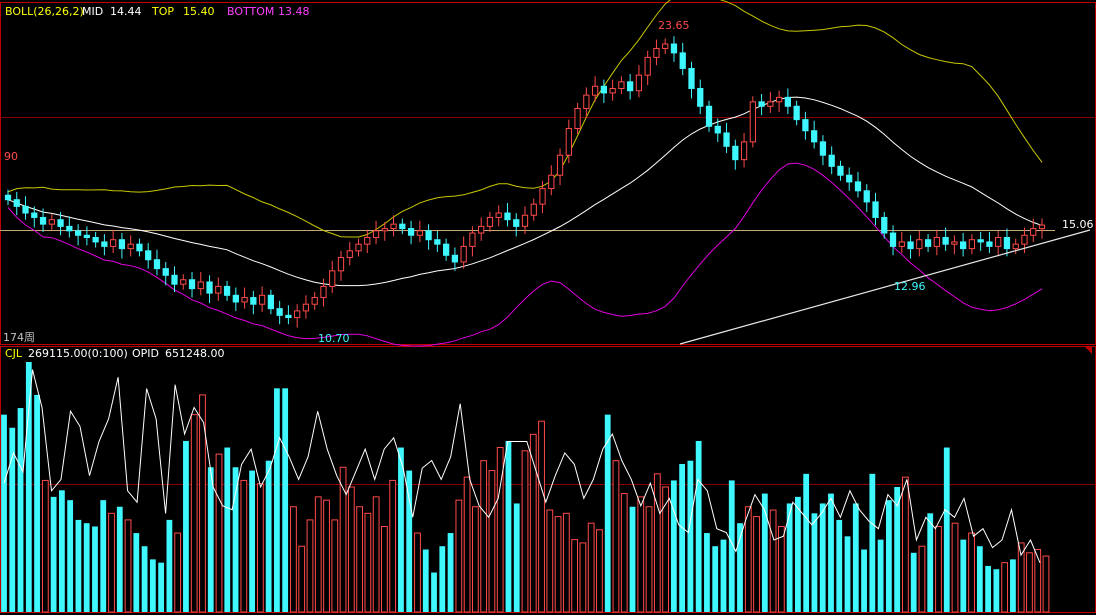  What do you see at coordinates (14, 353) in the screenshot?
I see `cjl-label: CJL` at bounding box center [14, 353].